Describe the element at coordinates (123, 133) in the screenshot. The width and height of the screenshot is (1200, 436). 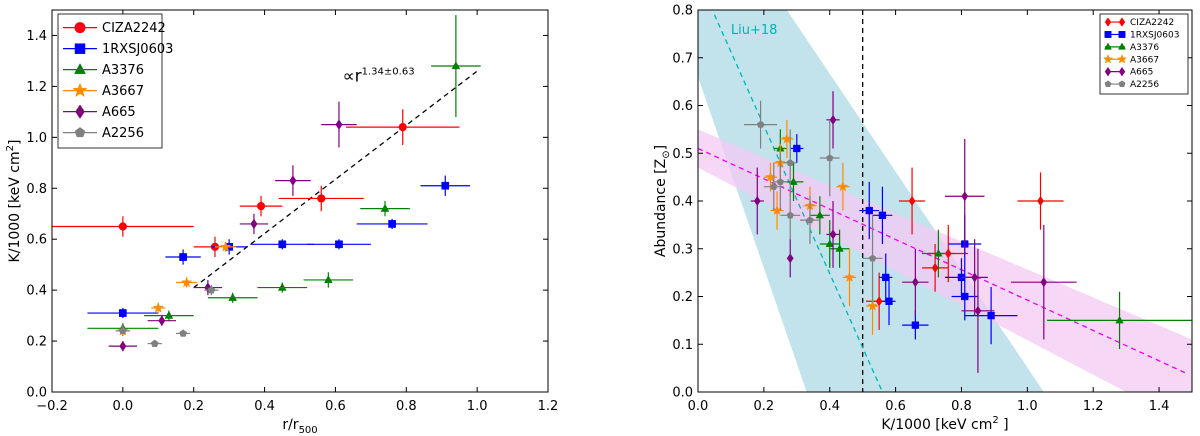
I see `legend-label-A2256: A2256` at that location.